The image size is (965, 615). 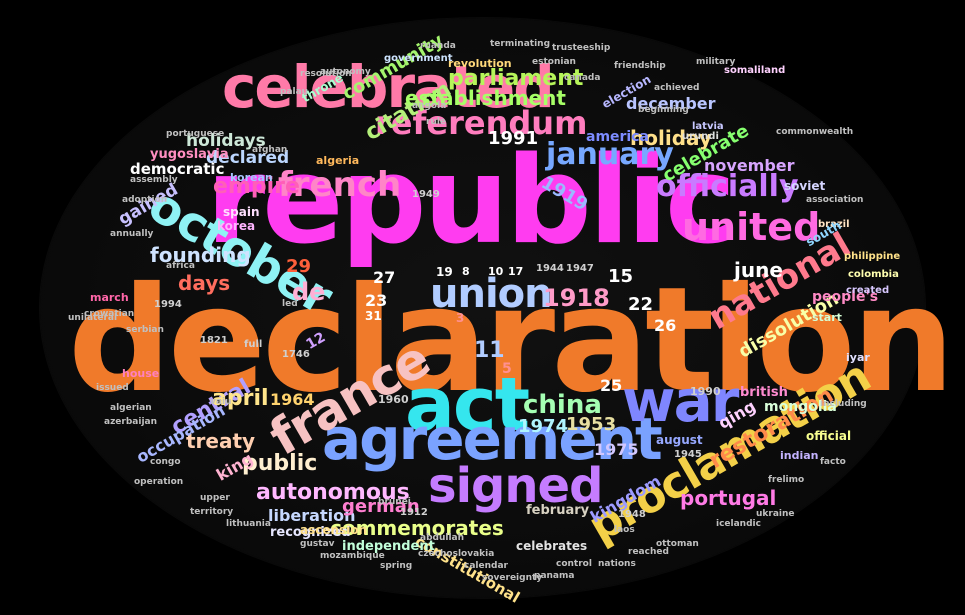 I want to click on word-1964: 1964, so click(x=292, y=399).